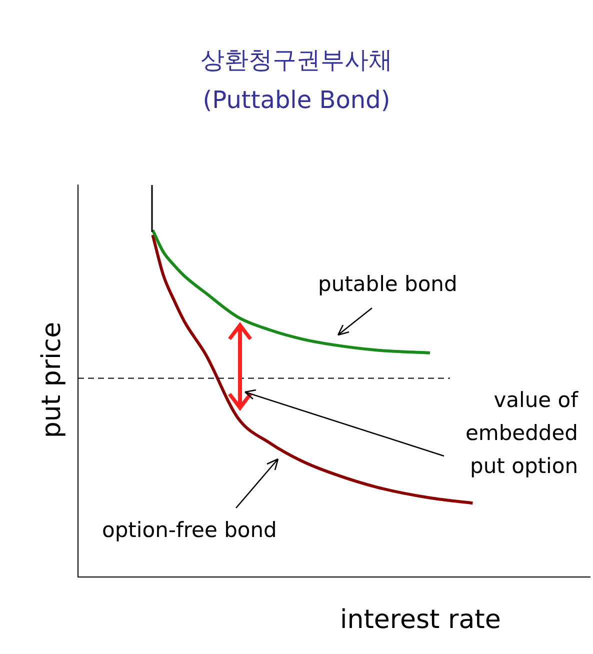 This screenshot has height=654, width=593. Describe the element at coordinates (297, 100) in the screenshot. I see `chart-subtitle: (Puttable Bond)` at that location.